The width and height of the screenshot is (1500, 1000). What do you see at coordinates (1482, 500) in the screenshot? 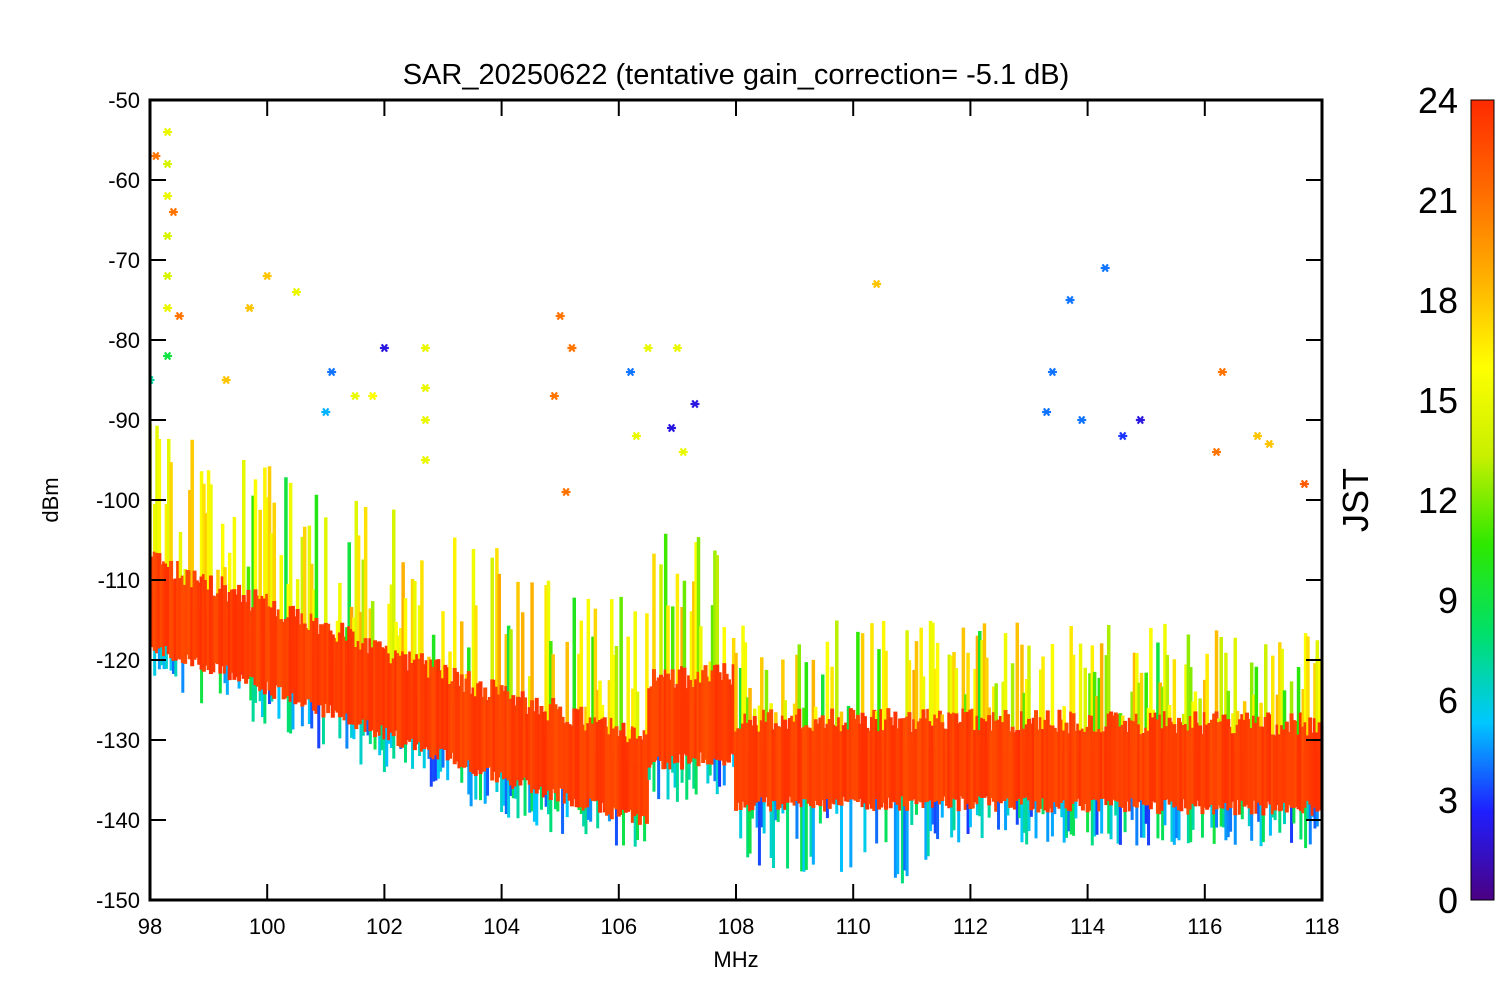
I see `colorbar-strip` at bounding box center [1482, 500].